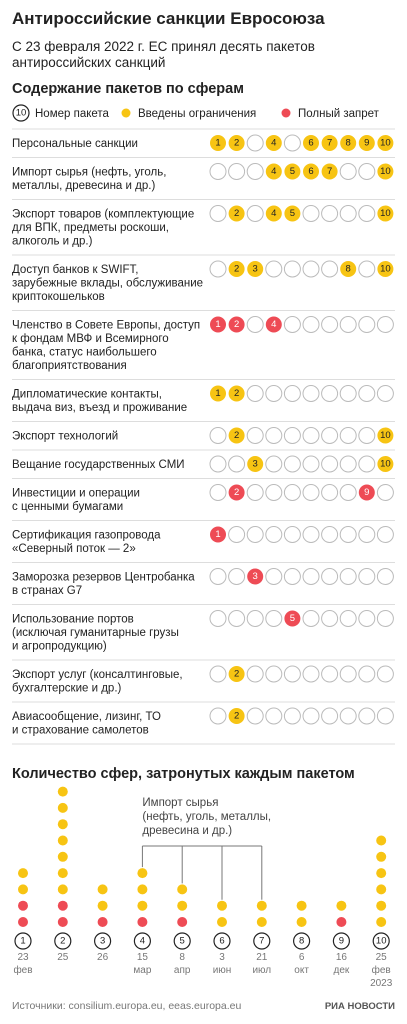  What do you see at coordinates (72, 114) in the screenshot?
I see `legend-label: Номер пакета` at bounding box center [72, 114].